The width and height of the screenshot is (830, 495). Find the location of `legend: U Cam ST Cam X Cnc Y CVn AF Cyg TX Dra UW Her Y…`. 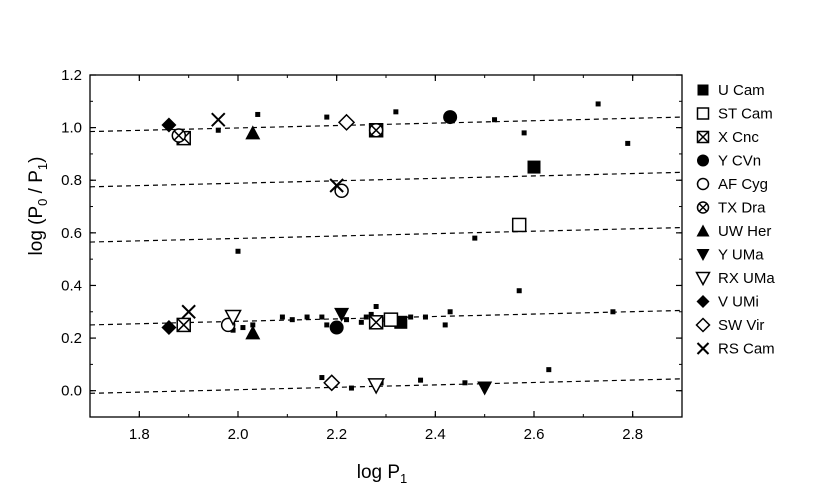

legend: U Cam ST Cam X Cnc Y CVn AF Cyg TX Dra UW Her Y… is located at coordinates (735, 220).